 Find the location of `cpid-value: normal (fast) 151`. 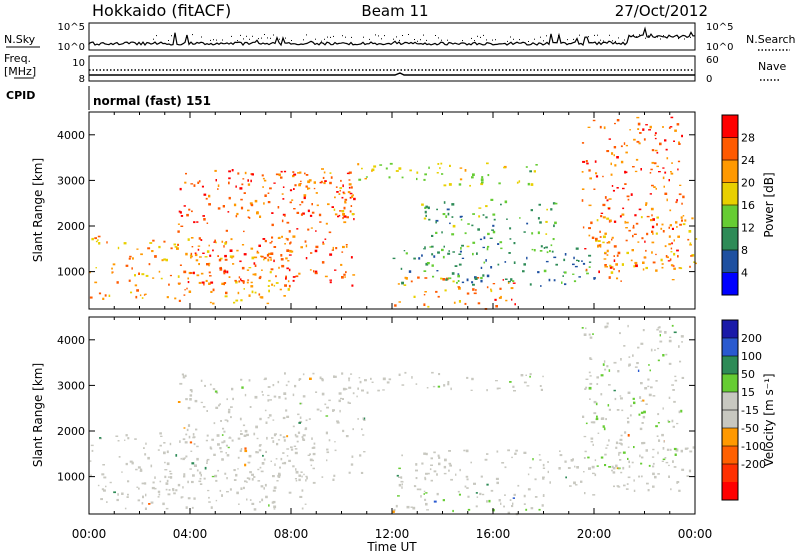

cpid-value: normal (fast) 151 is located at coordinates (152, 101).